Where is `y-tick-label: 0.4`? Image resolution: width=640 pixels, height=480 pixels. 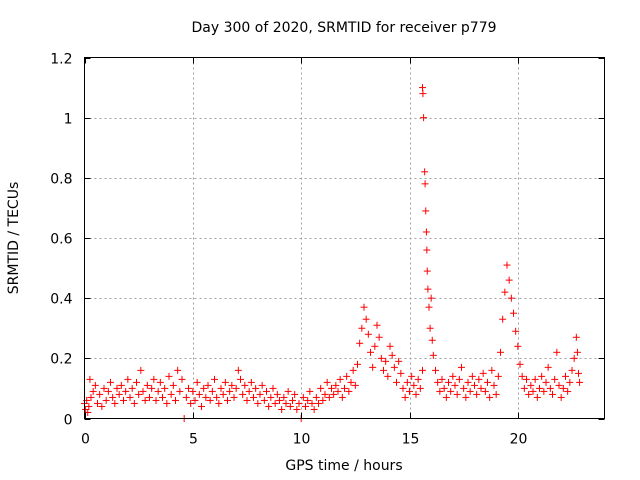 y-tick-label: 0.4 is located at coordinates (61, 300).